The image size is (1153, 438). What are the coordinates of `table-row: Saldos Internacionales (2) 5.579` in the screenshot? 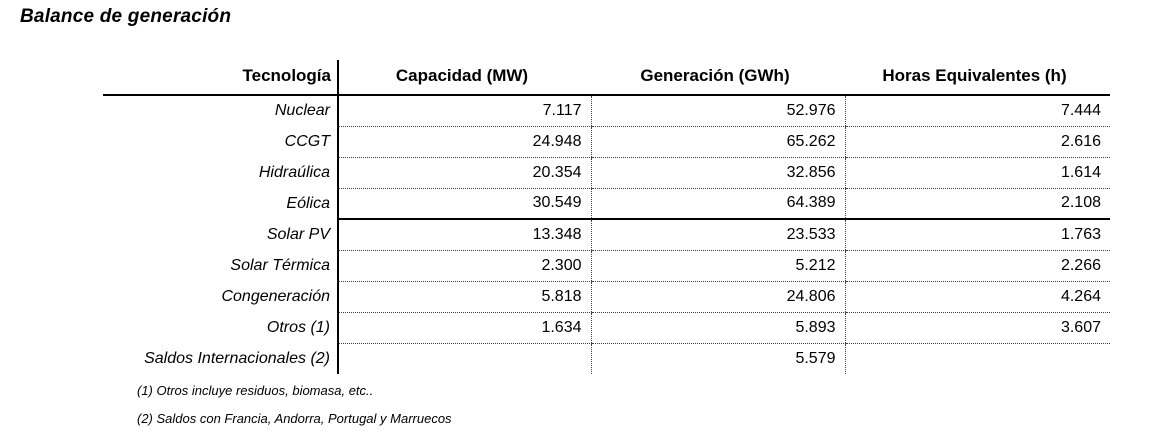 It's located at (606, 358).